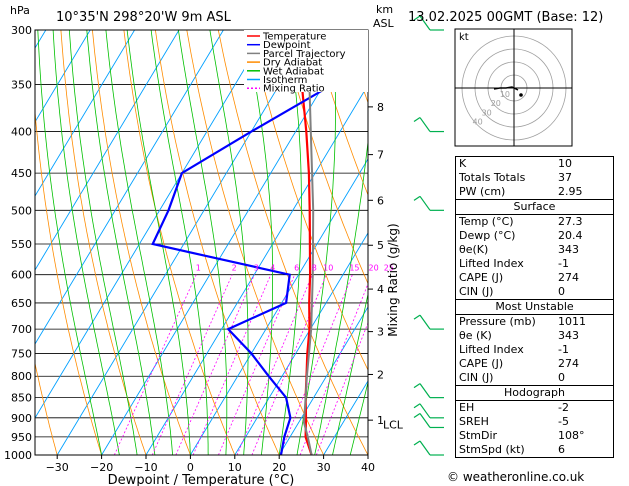 This screenshot has height=486, width=629. What do you see at coordinates (21, 132) in the screenshot?
I see `pressure-tick-label: 400` at bounding box center [21, 132].